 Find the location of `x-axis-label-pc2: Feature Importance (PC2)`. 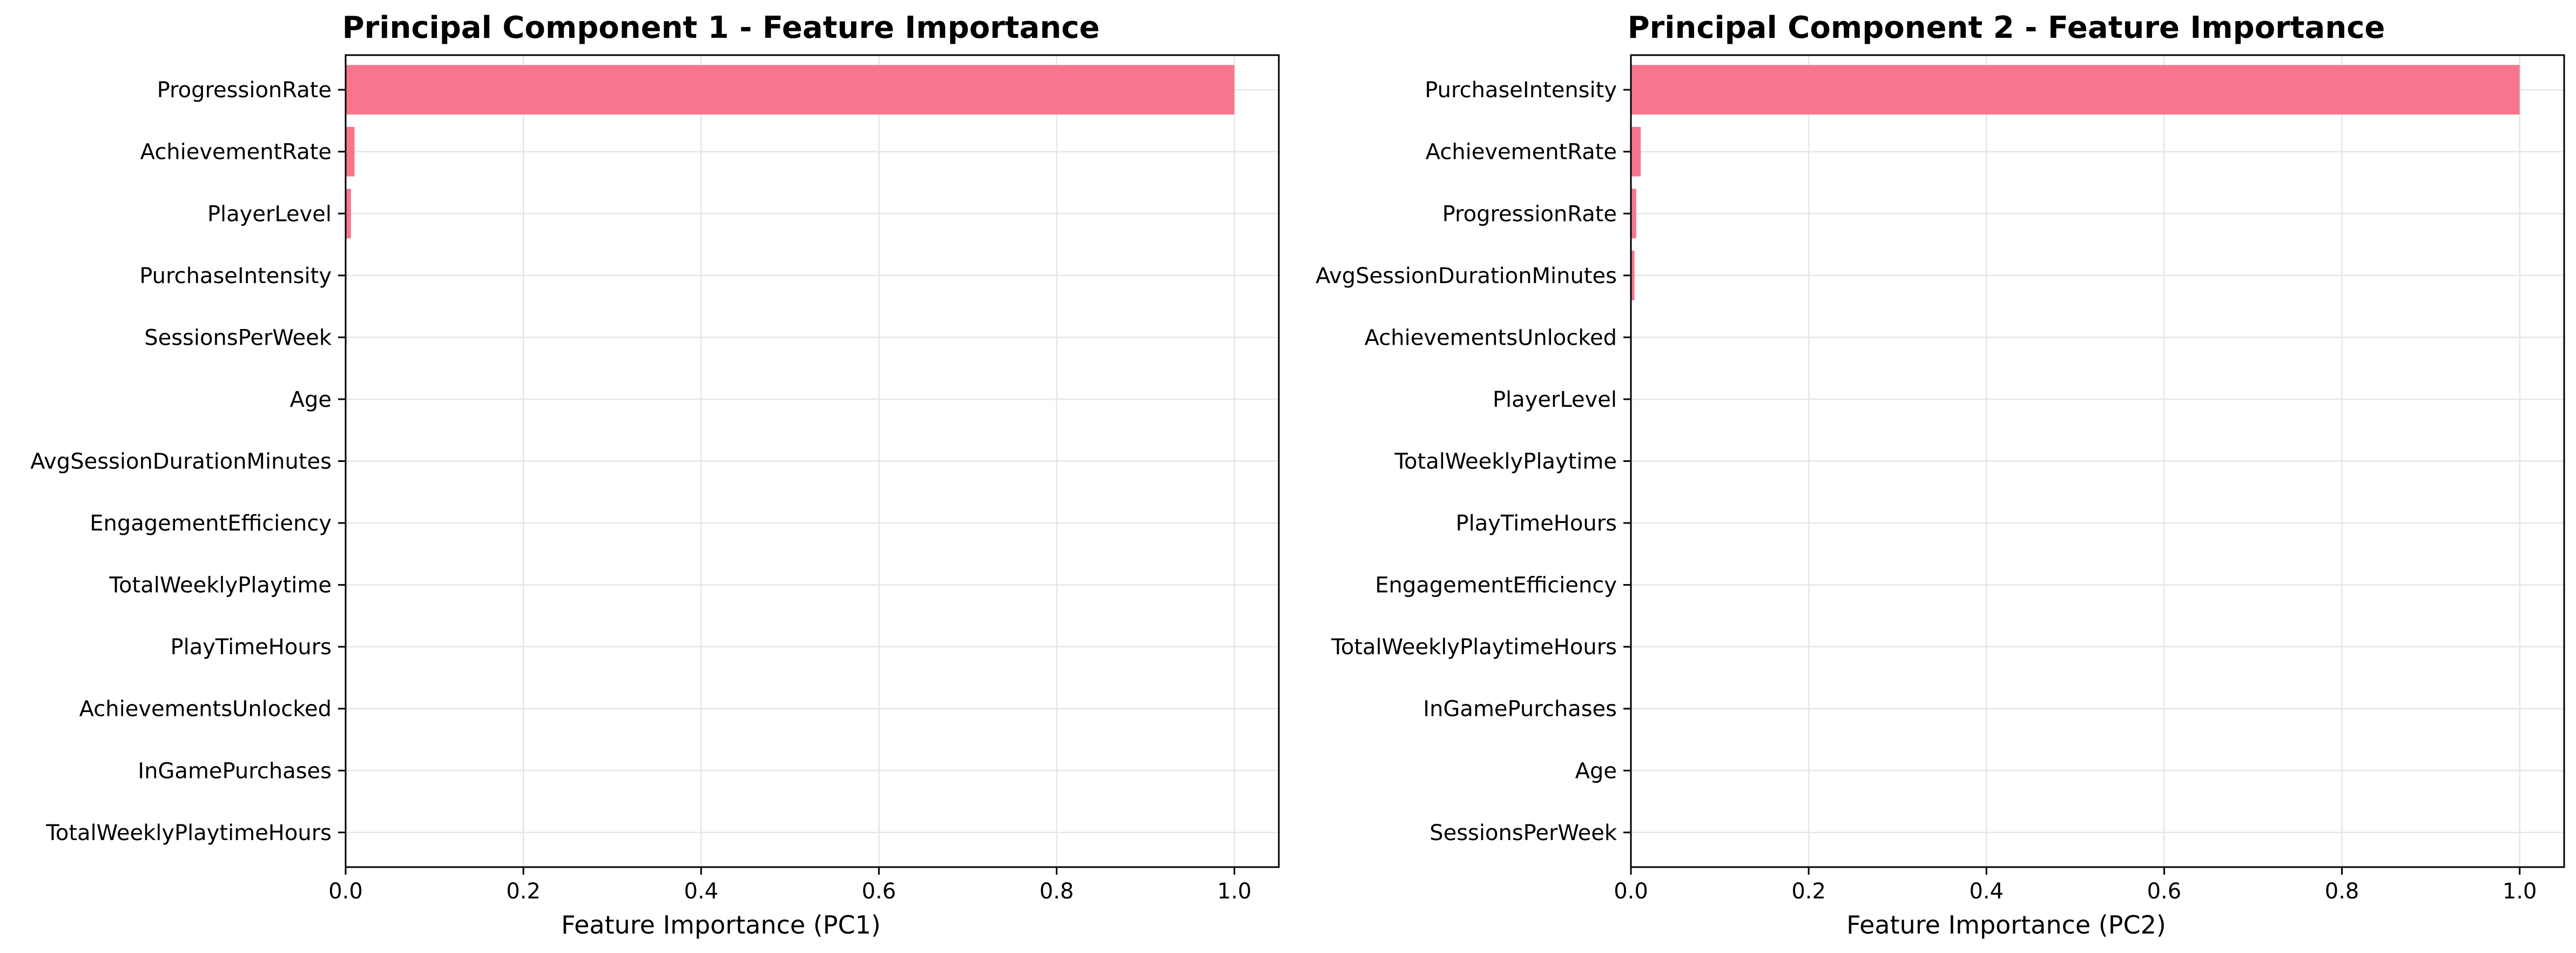

x-axis-label-pc2: Feature Importance (PC2) is located at coordinates (2006, 924).